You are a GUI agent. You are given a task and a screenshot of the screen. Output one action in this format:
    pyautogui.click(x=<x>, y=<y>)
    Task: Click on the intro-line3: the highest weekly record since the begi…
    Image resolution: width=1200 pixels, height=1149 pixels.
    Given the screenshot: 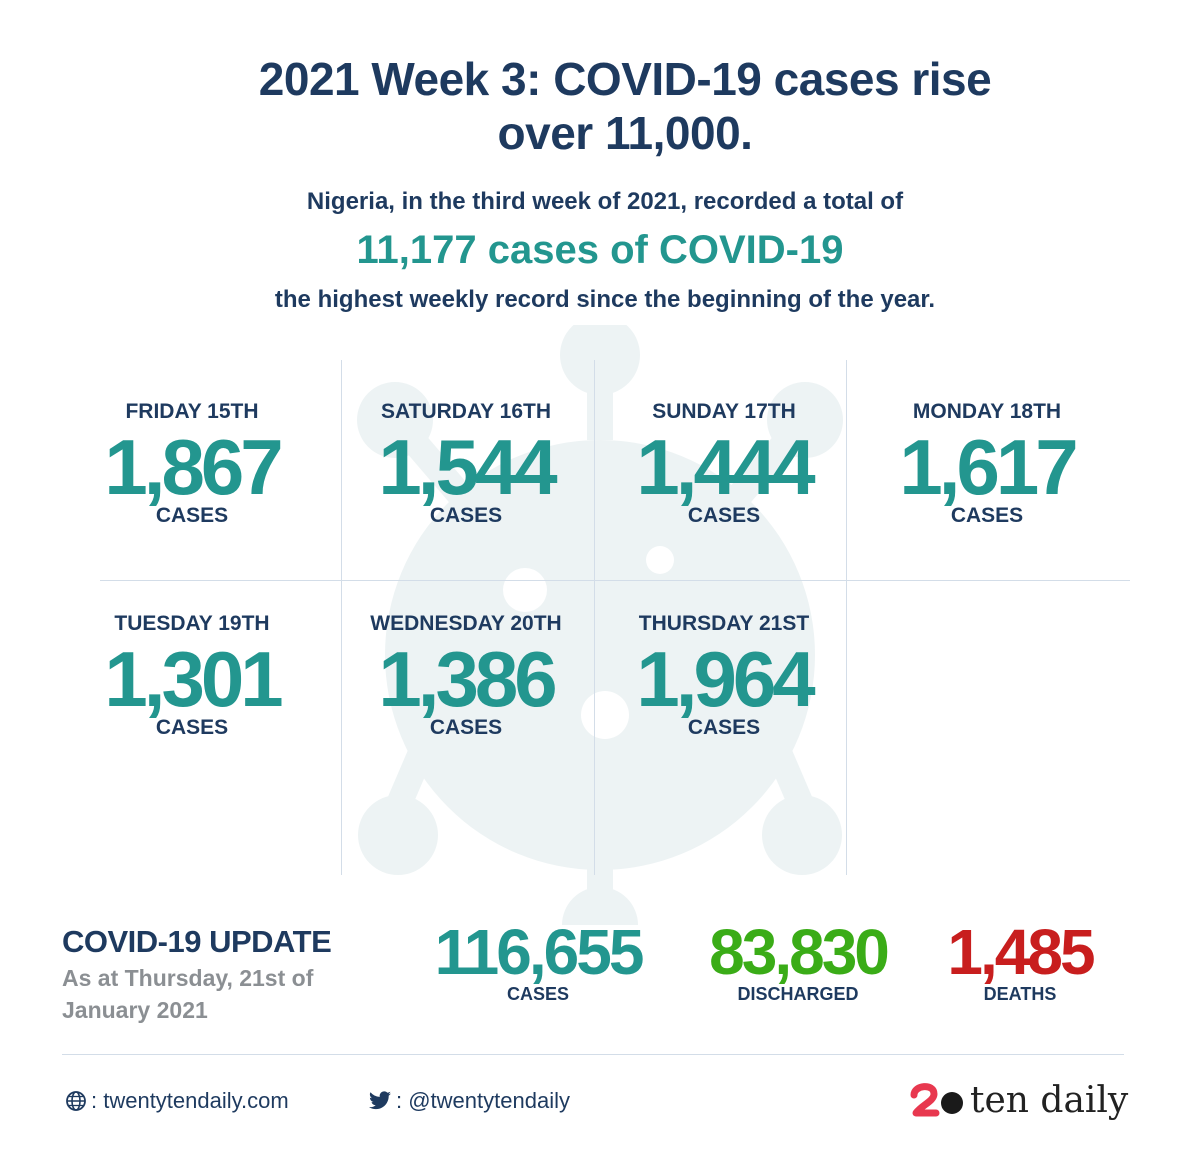 What is the action you would take?
    pyautogui.click(x=605, y=299)
    